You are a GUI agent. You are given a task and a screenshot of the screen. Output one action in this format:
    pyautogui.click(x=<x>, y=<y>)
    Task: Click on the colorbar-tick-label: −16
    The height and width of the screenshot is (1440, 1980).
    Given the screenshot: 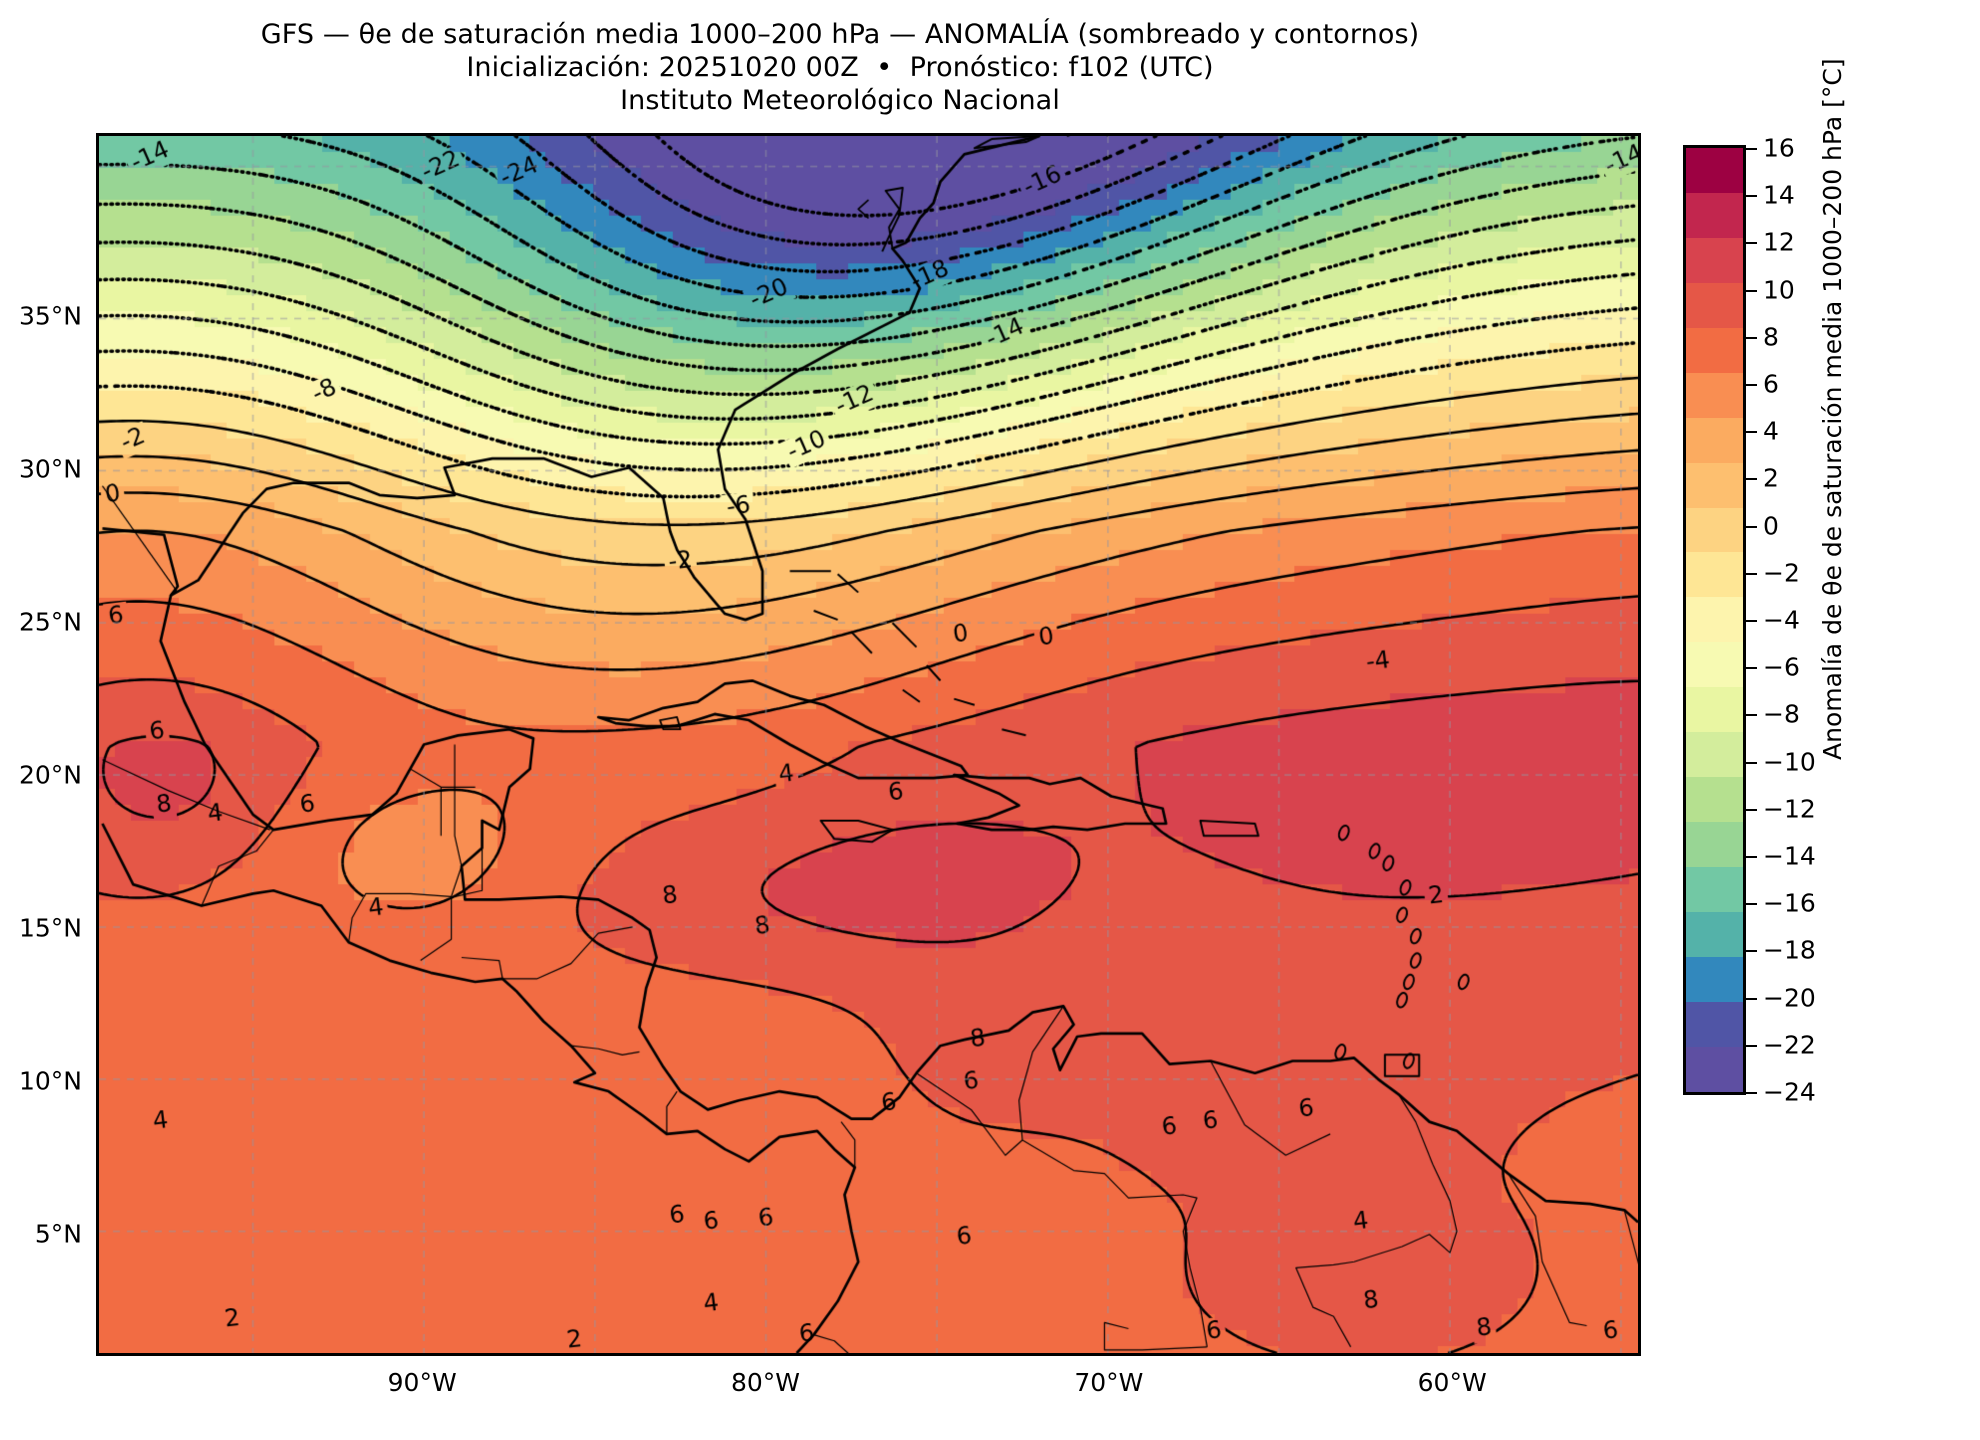 What is the action you would take?
    pyautogui.click(x=1789, y=903)
    